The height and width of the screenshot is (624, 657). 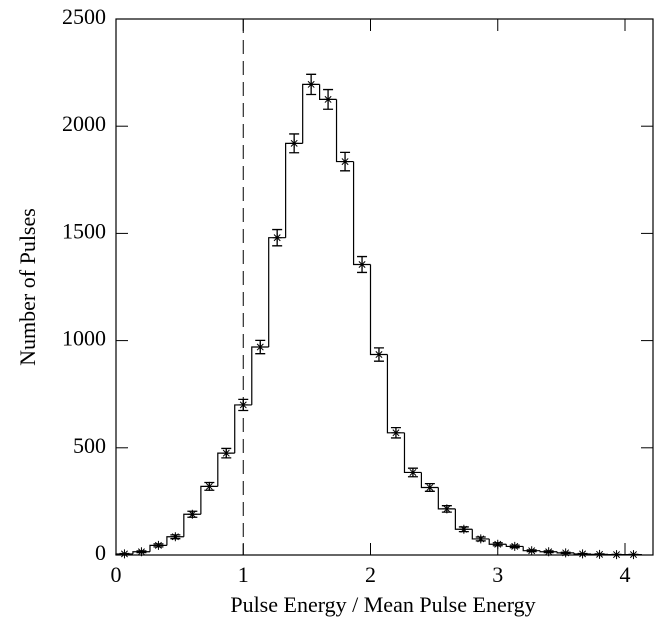 What do you see at coordinates (497, 574) in the screenshot?
I see `x-tick-label: 3` at bounding box center [497, 574].